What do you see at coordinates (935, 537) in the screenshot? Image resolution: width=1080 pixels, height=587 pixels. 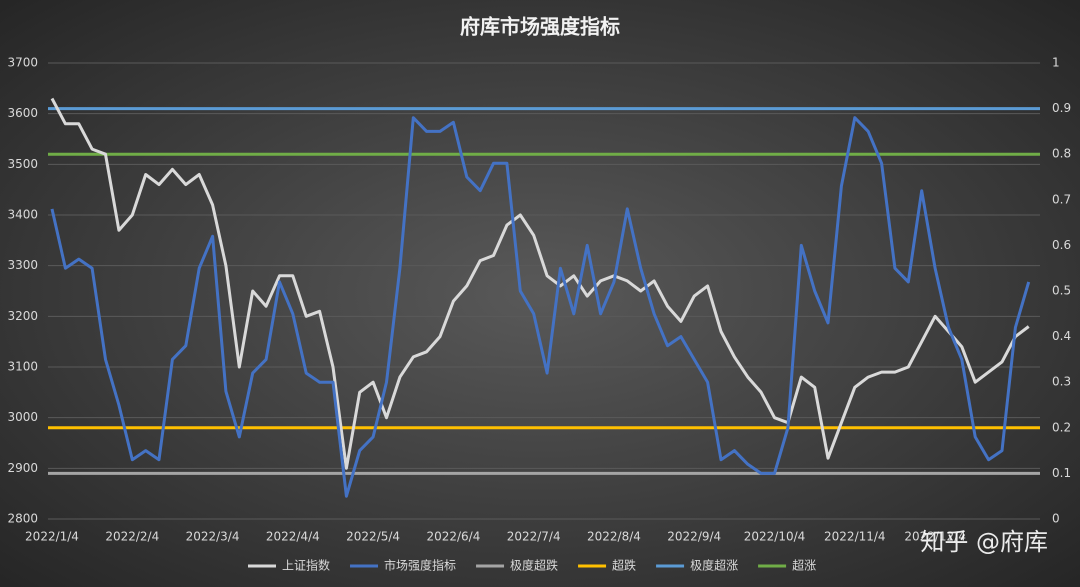 I see `x-tick-label: 2022/12/4` at bounding box center [935, 537].